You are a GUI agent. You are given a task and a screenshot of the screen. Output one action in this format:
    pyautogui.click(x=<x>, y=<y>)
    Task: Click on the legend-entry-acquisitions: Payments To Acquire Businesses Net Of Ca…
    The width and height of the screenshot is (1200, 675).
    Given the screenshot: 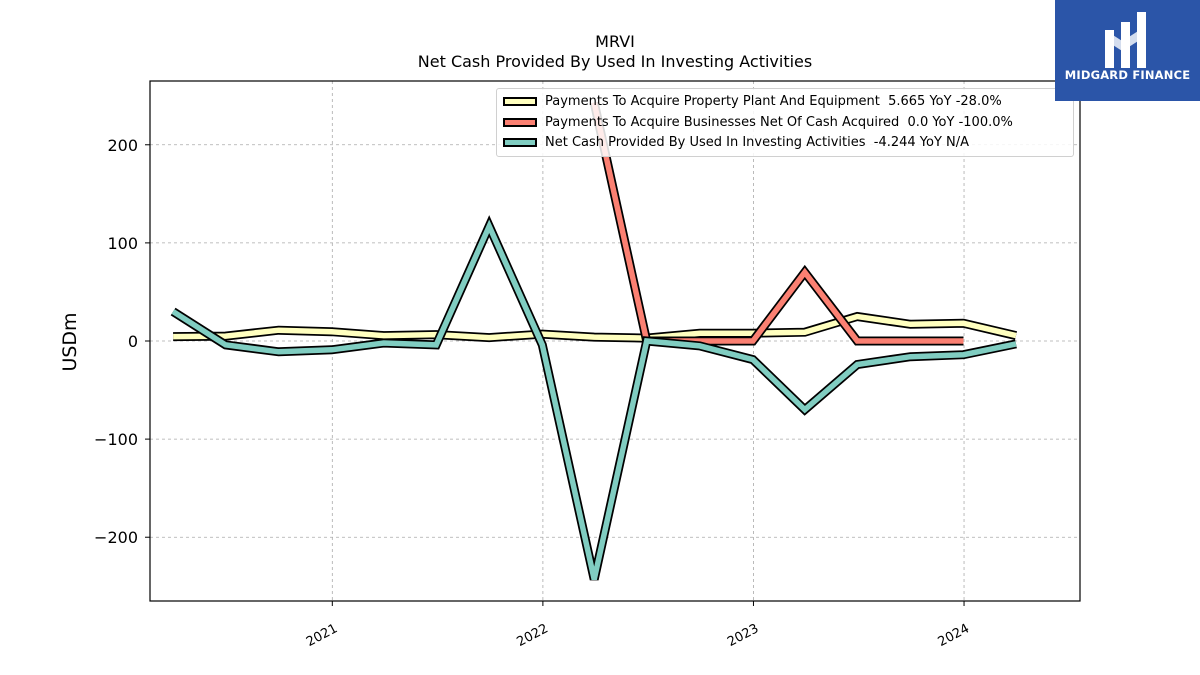 What is the action you would take?
    pyautogui.click(x=758, y=122)
    